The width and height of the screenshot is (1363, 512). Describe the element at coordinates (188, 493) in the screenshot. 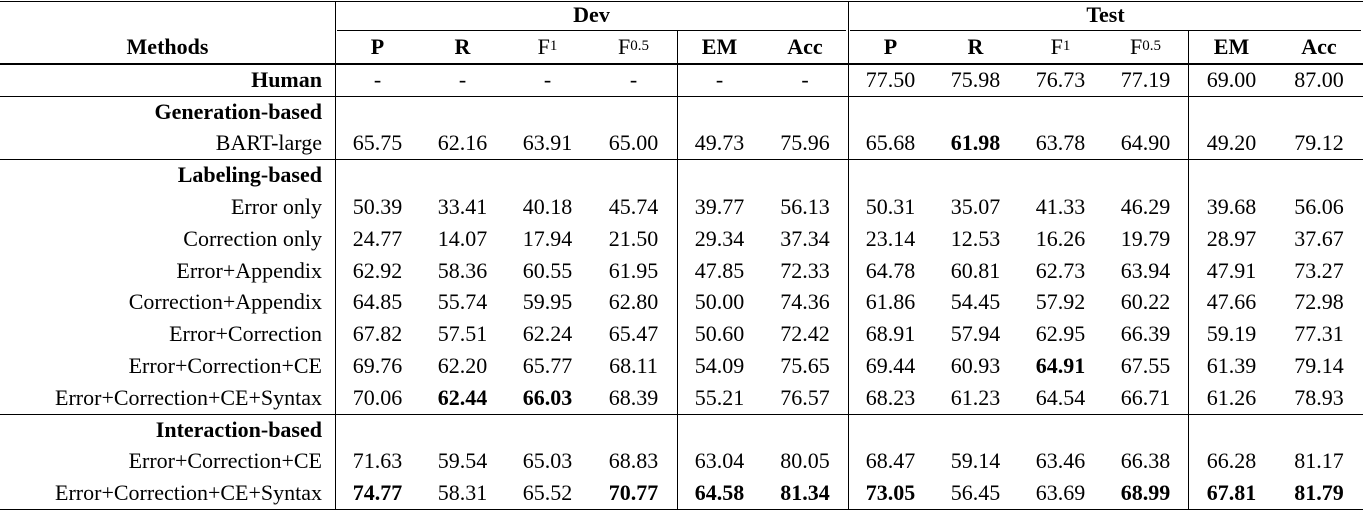

I see `row-label: Error+Correction+CE+Syntax` at that location.